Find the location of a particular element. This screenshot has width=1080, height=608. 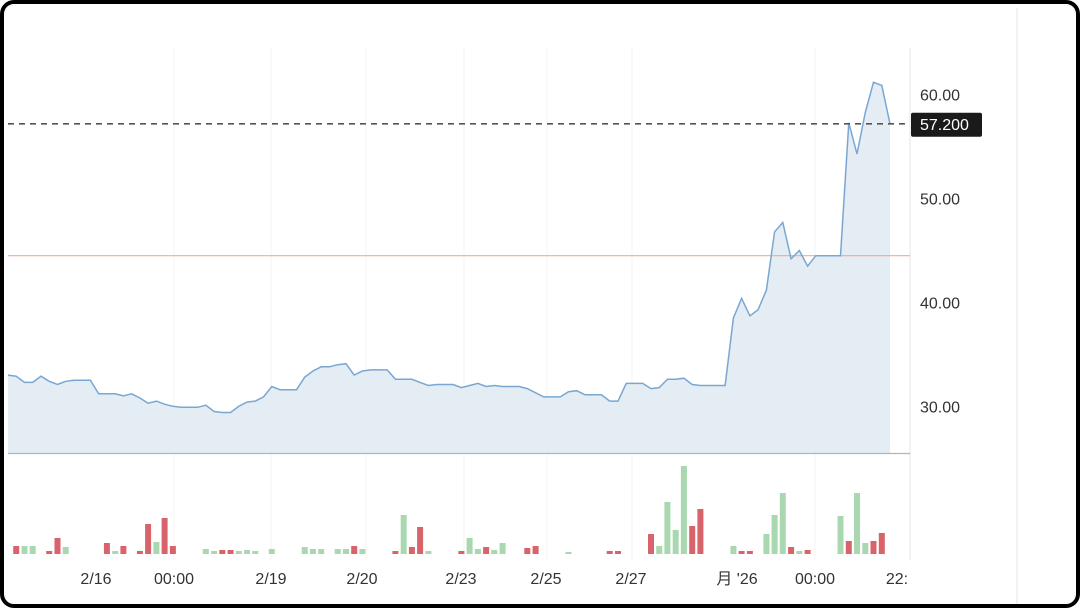

price-tick-label: 60.00 is located at coordinates (940, 96).